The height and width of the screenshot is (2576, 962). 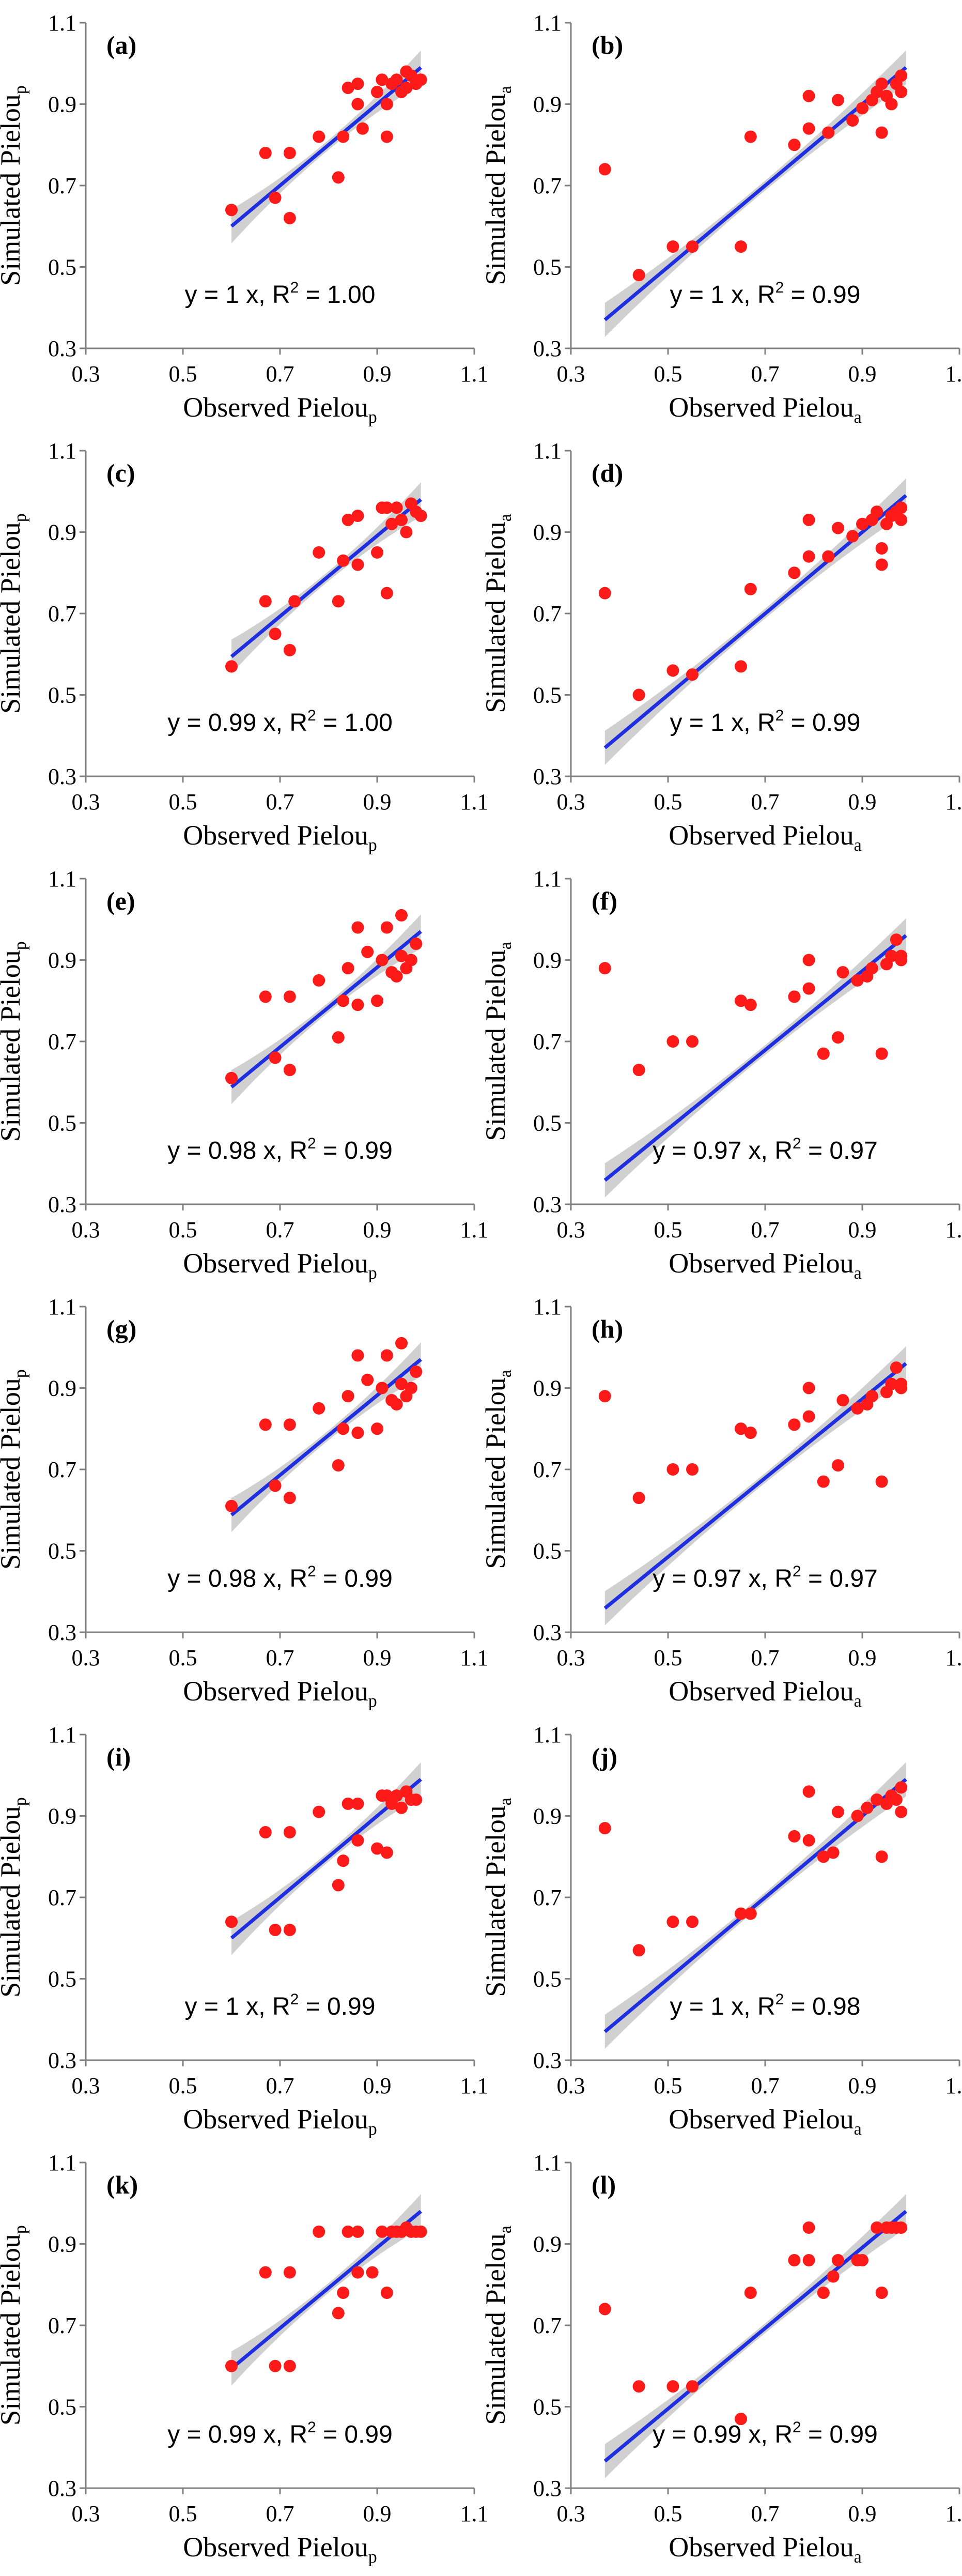 I want to click on equation-main: y = 0.99 x, R, so click(x=237, y=723).